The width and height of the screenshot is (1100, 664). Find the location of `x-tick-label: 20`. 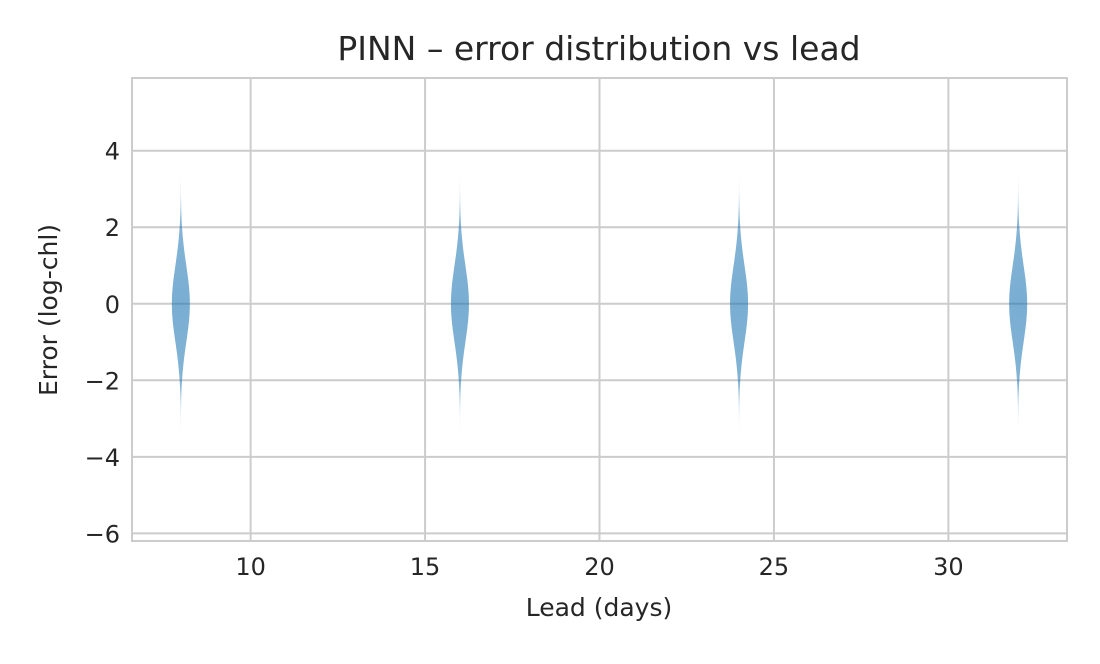

x-tick-label: 20 is located at coordinates (599, 567).